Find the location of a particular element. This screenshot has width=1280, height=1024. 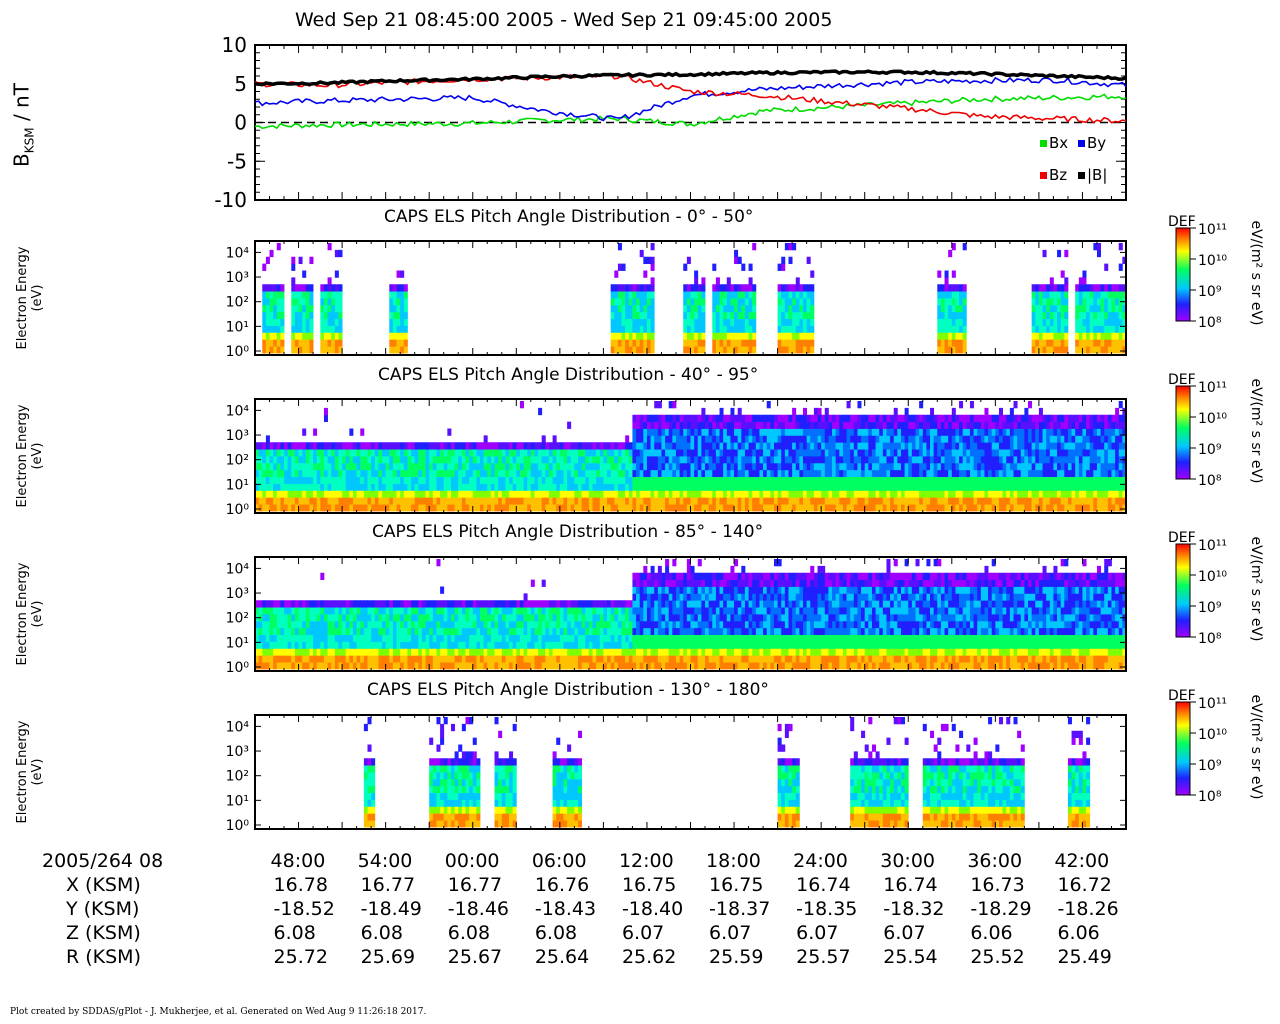

spectrogram-1-cells is located at coordinates (694, 298).